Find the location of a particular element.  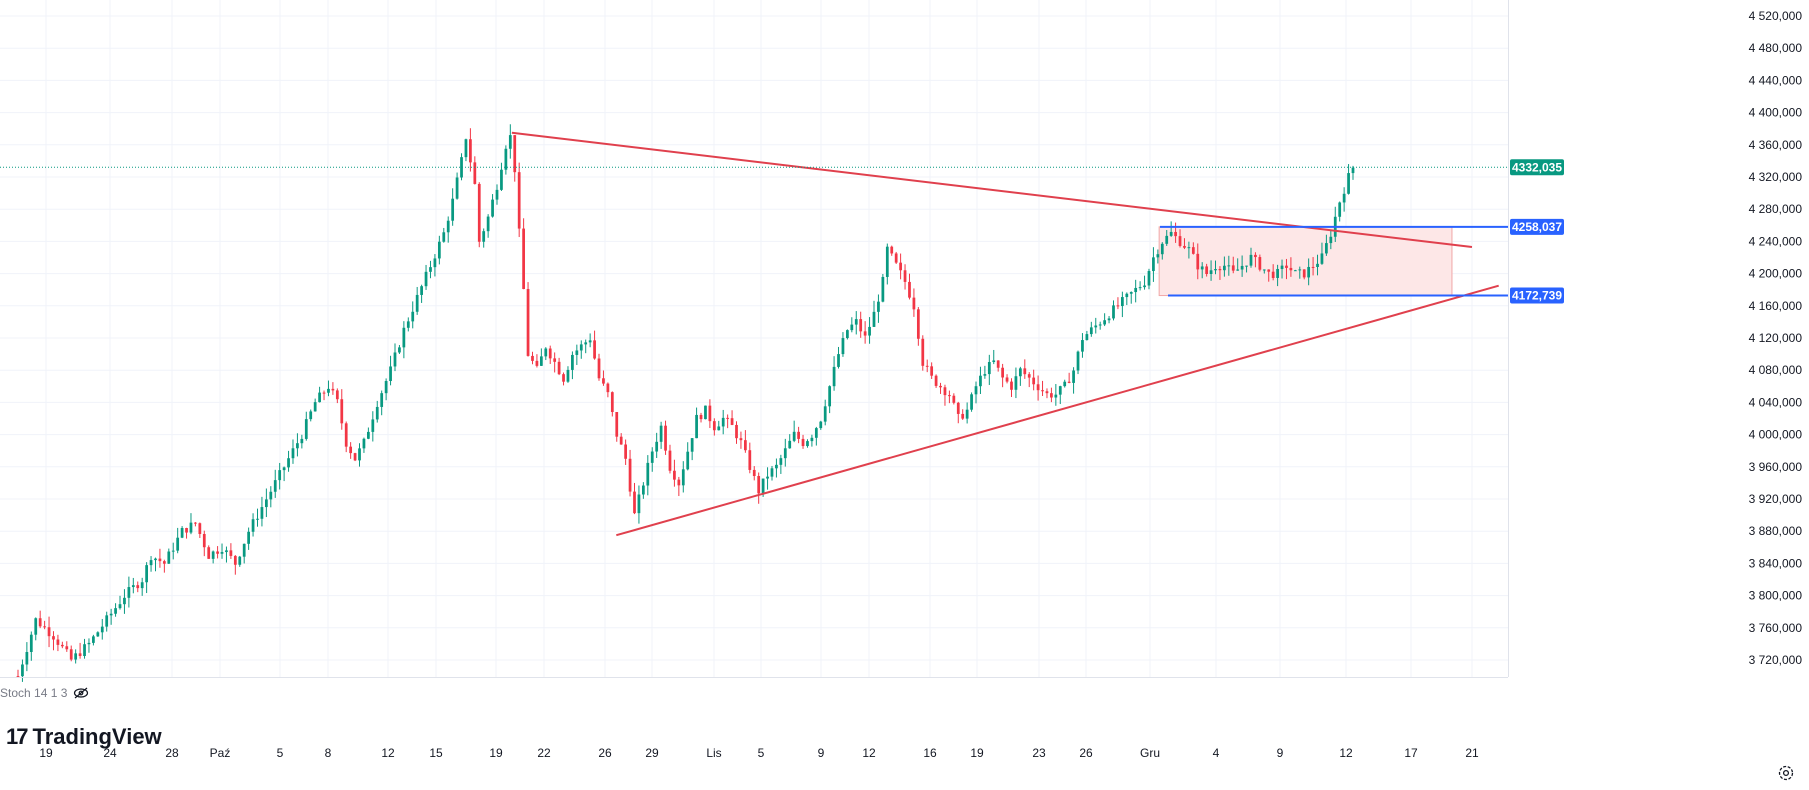

y-tick-label: 4 000,000 is located at coordinates (1776, 435).